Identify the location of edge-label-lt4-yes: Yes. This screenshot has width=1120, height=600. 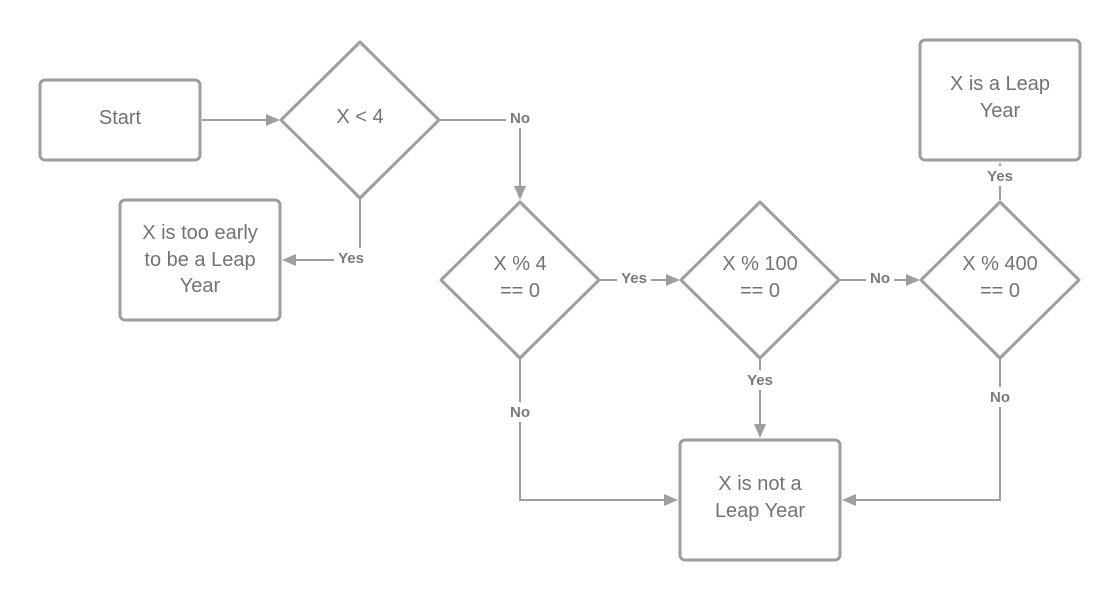
(351, 258).